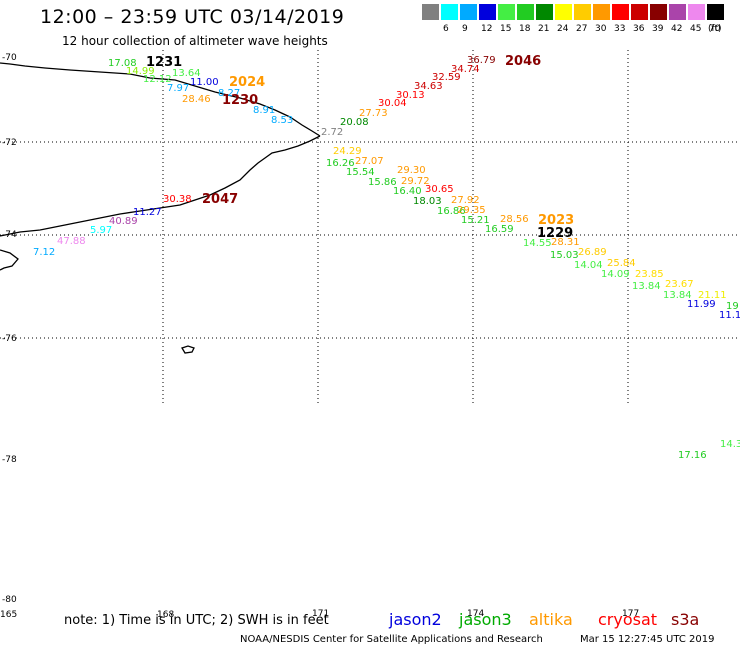 The height and width of the screenshot is (650, 740). Describe the element at coordinates (465, 69) in the screenshot. I see `wave-height-label: 34.74` at that location.